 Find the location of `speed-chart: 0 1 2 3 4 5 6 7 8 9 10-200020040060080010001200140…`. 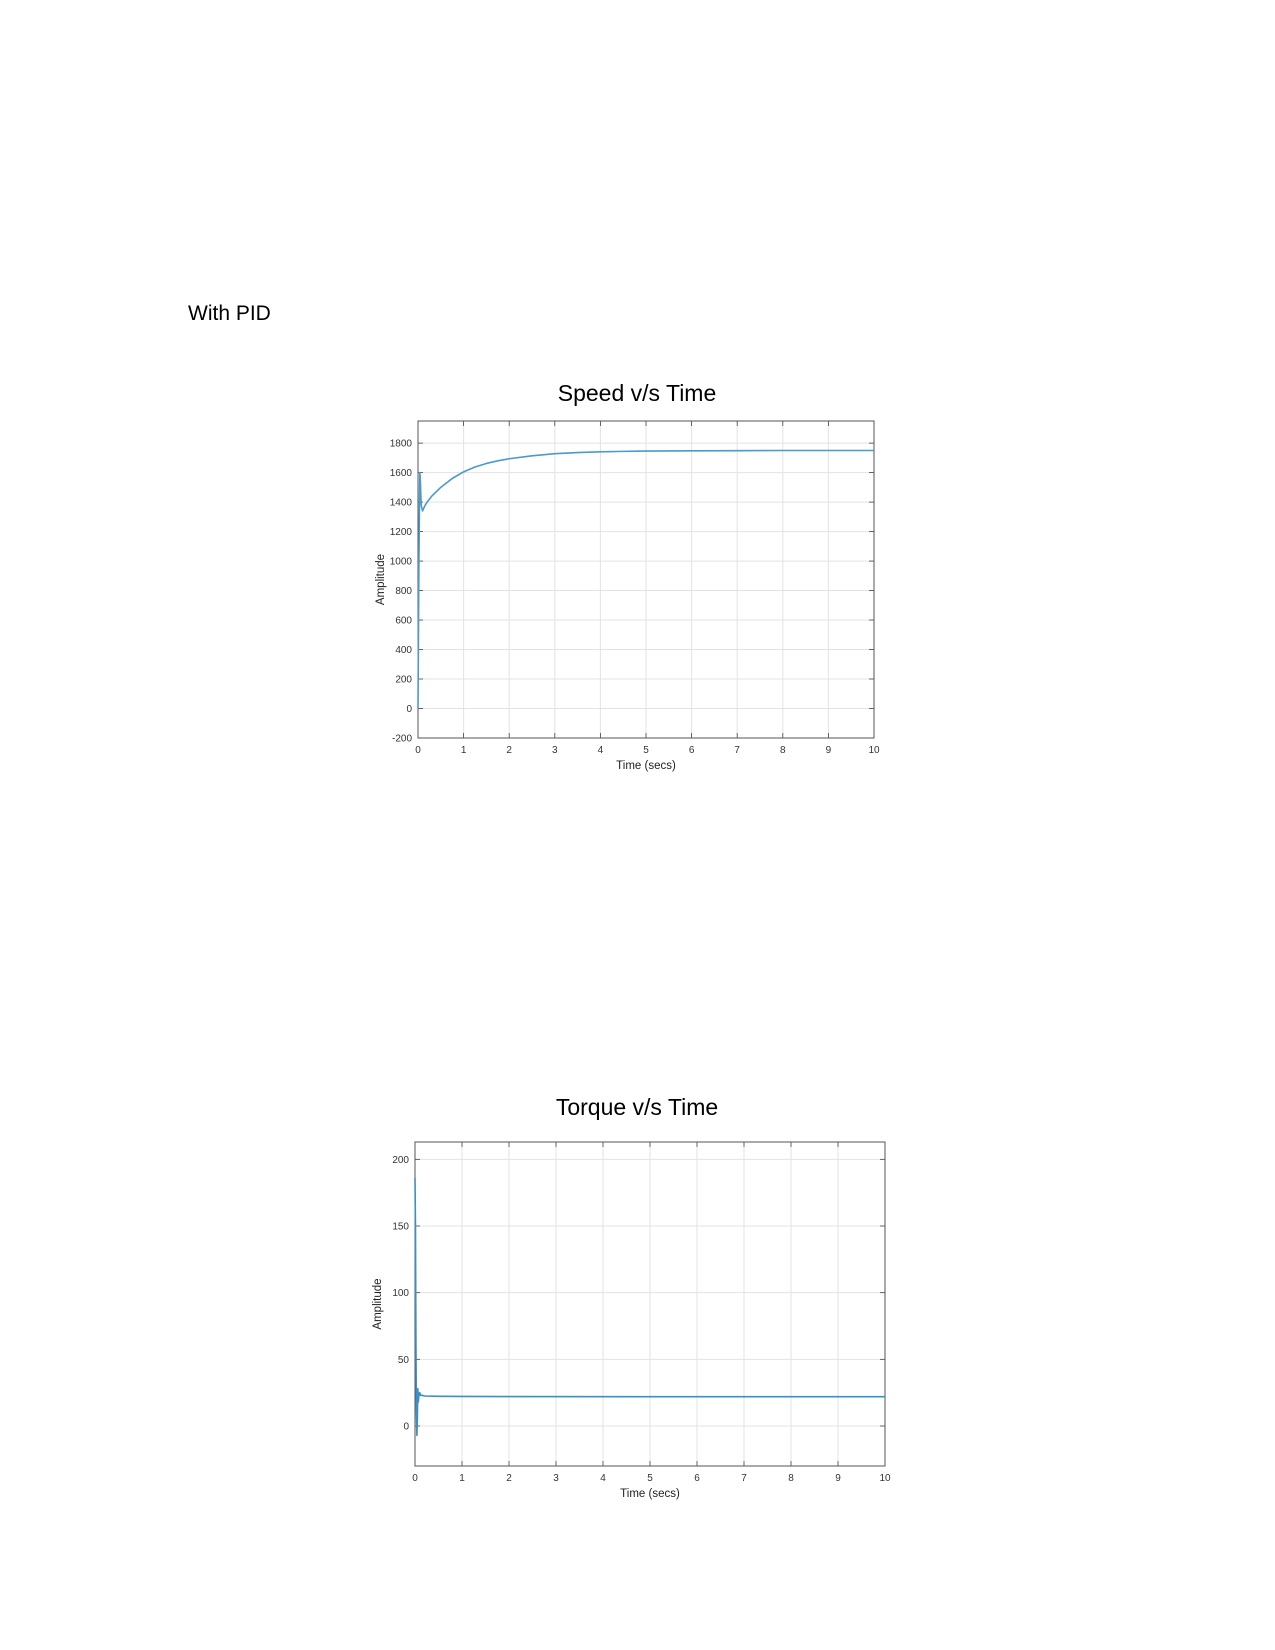

speed-chart: 0 1 2 3 4 5 6 7 8 9 10-200020040060080010001200140… is located at coordinates (627, 596).